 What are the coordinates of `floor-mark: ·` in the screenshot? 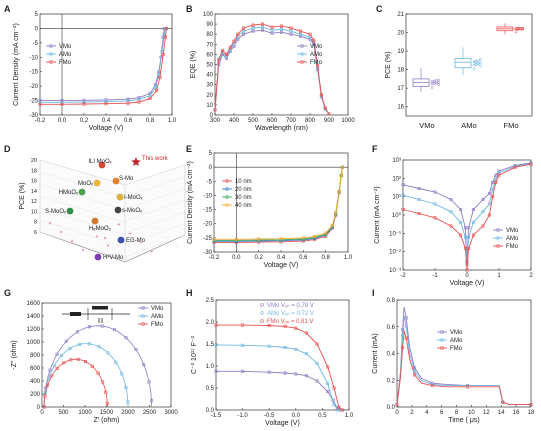 It's located at (166, 238).